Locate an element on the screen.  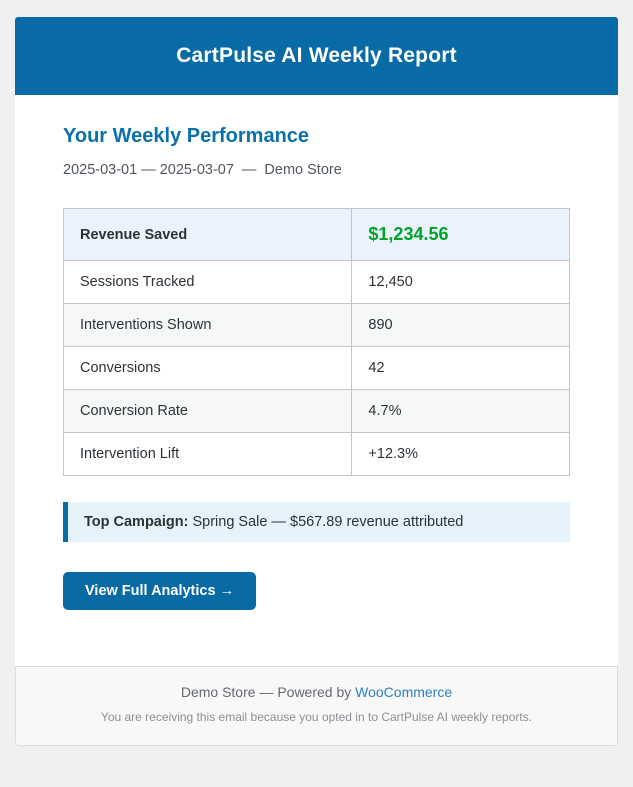
metric-label: Sessions Tracked is located at coordinates (207, 282).